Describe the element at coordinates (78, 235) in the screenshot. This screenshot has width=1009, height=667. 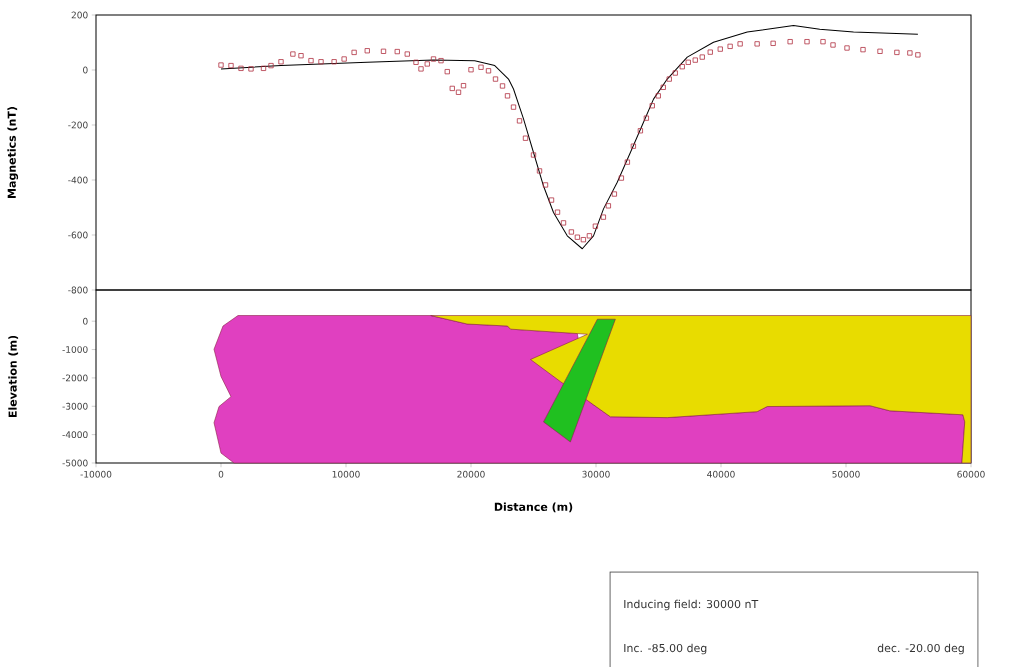
I see `y-tick-label: -600` at that location.